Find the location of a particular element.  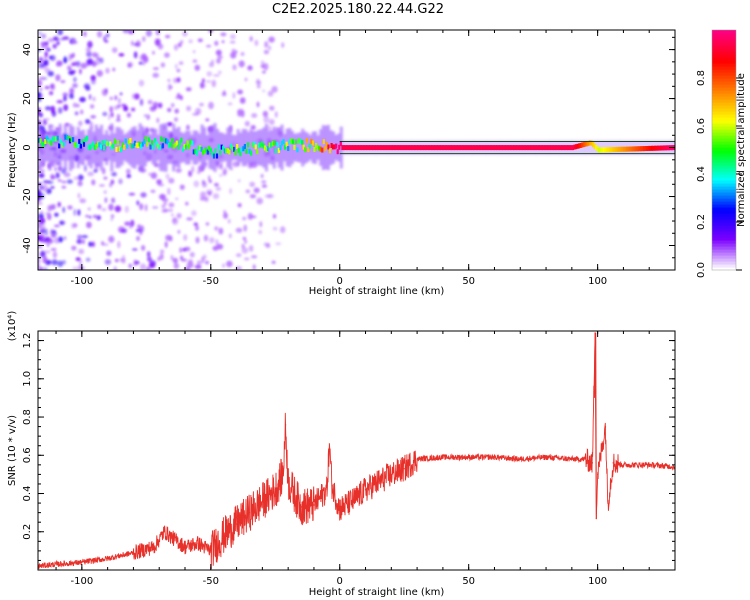

colorbar-frame is located at coordinates (724, 150).